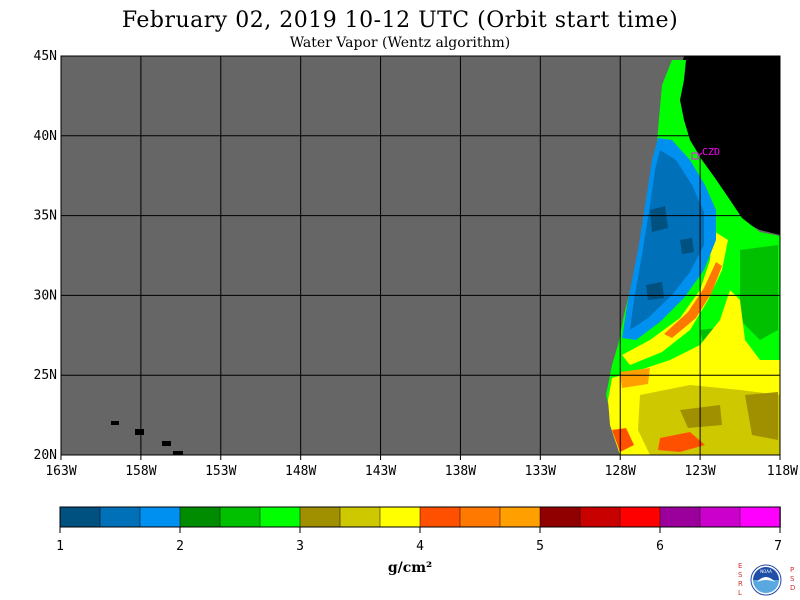 The height and width of the screenshot is (600, 800). Describe the element at coordinates (729, 416) in the screenshot. I see `swath-olive-dark` at that location.